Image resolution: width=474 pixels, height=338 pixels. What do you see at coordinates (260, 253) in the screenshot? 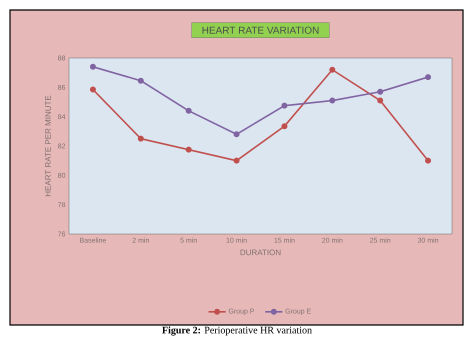
I see `x-axis-title: DURATION` at bounding box center [260, 253].